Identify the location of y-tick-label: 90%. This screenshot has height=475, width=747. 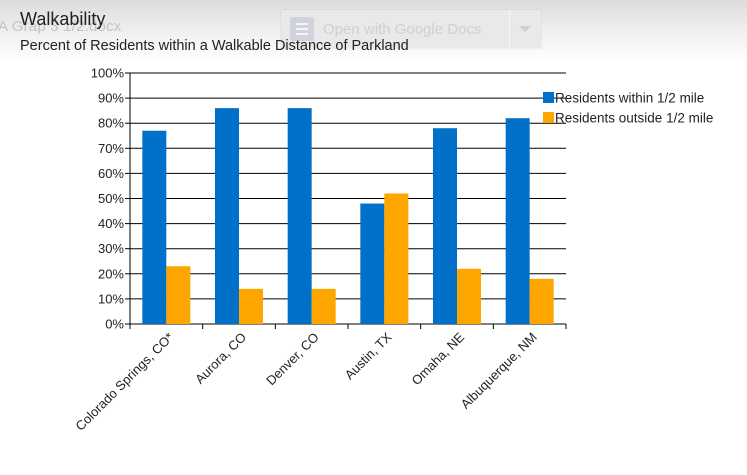
(111, 98).